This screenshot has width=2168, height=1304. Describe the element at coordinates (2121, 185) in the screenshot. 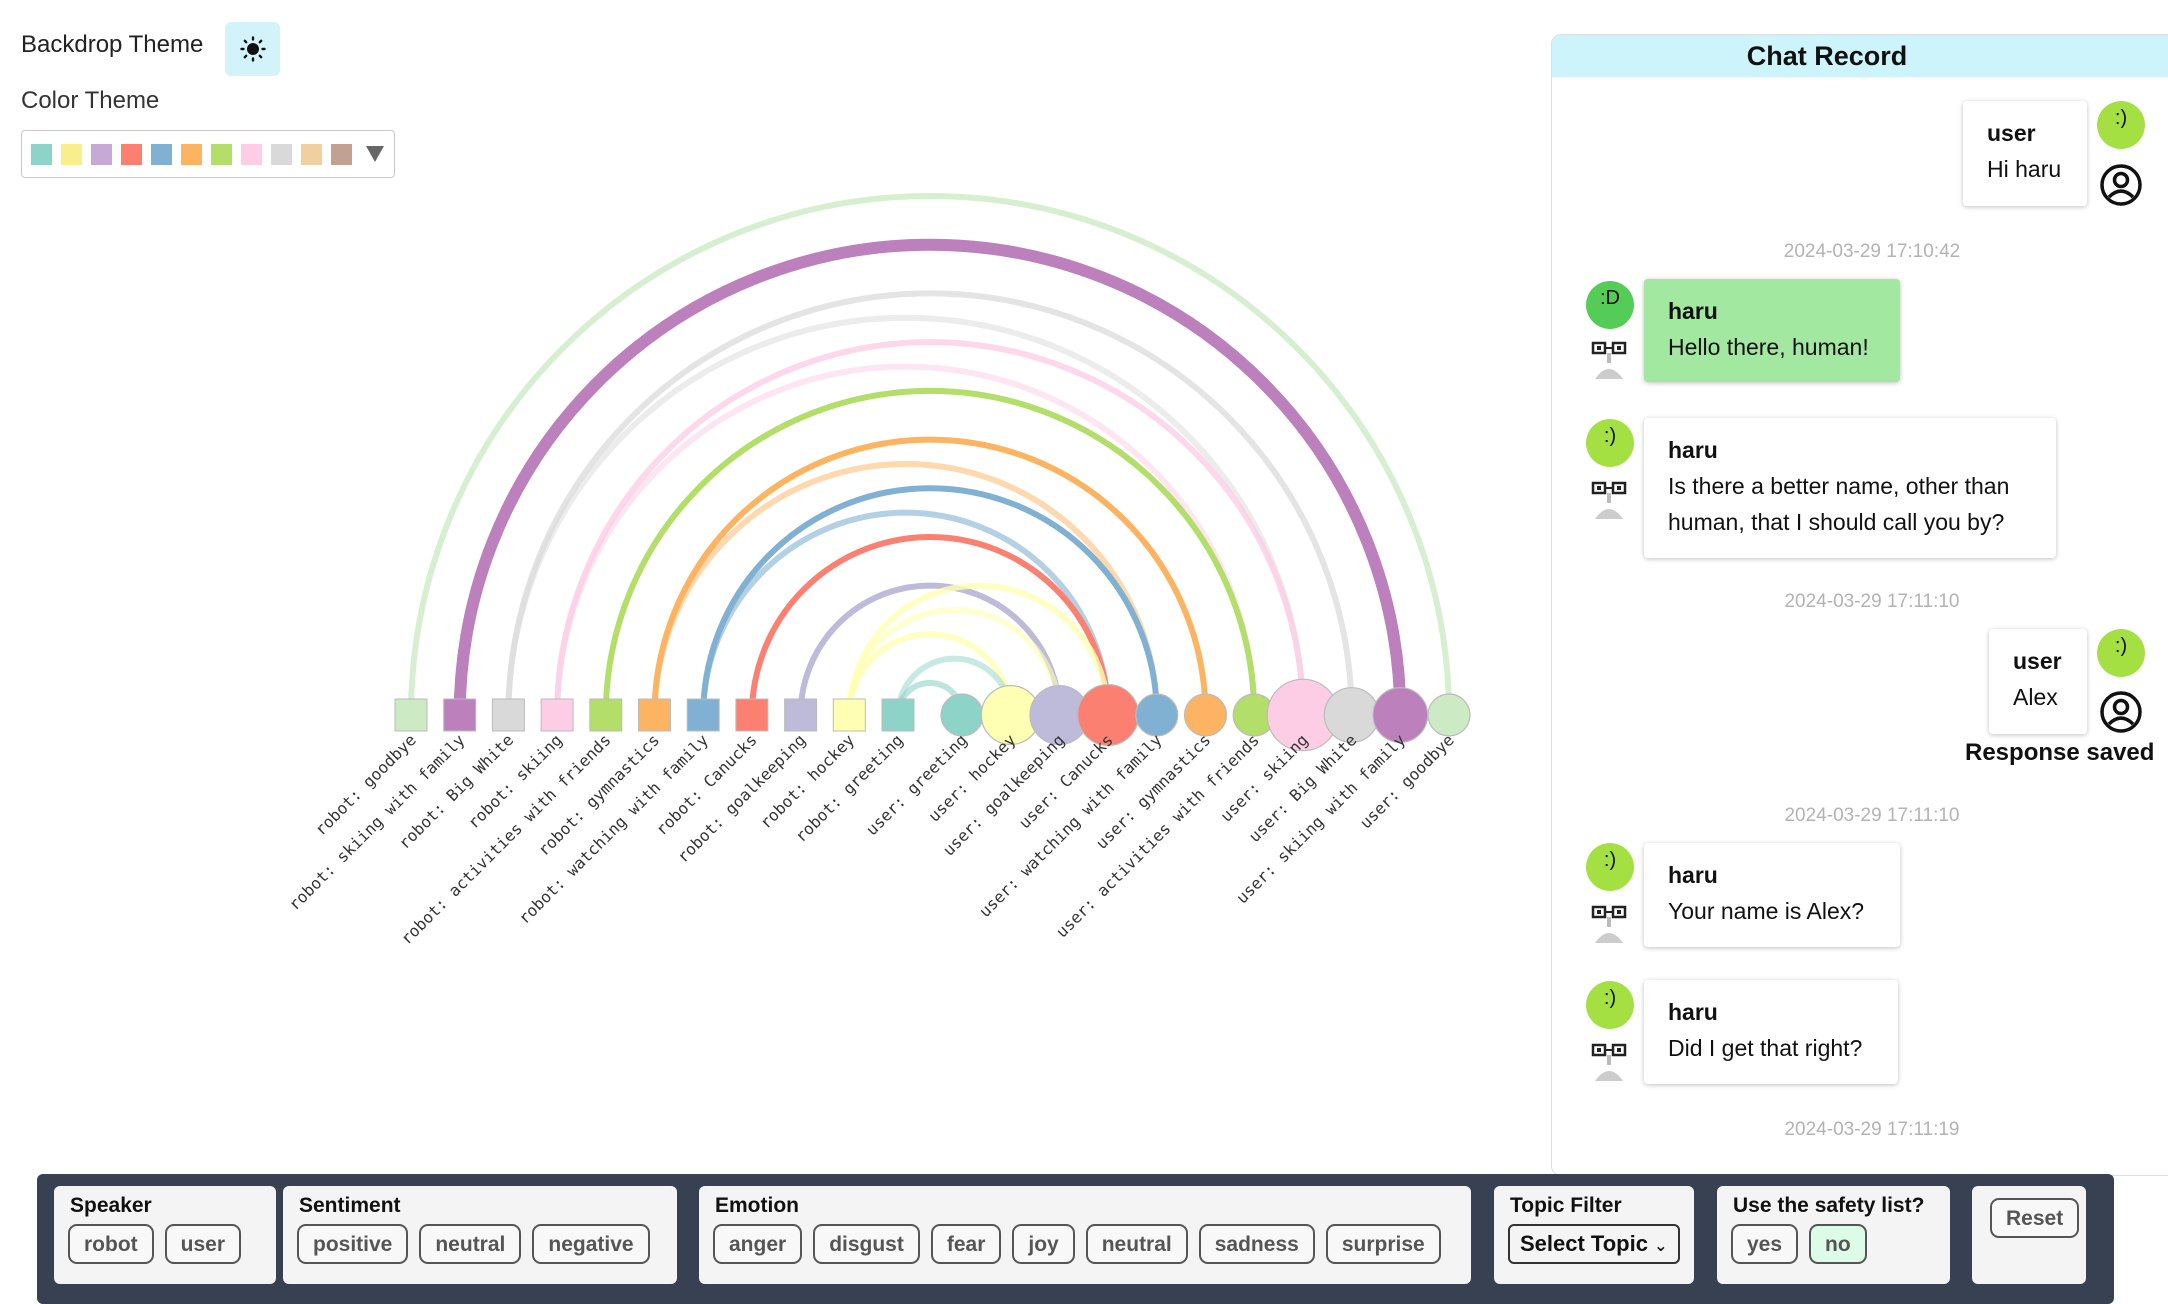

I see `user-avatar-icon` at that location.